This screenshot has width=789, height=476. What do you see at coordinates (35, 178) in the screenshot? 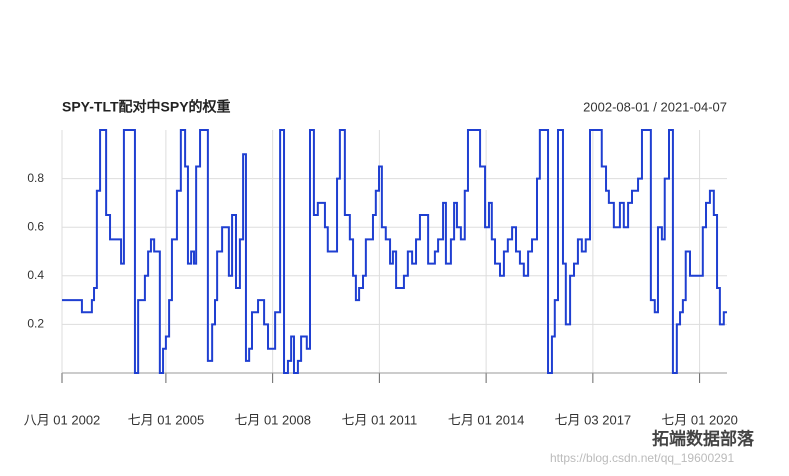
I see `y-tick-label: 0.8` at bounding box center [35, 178].